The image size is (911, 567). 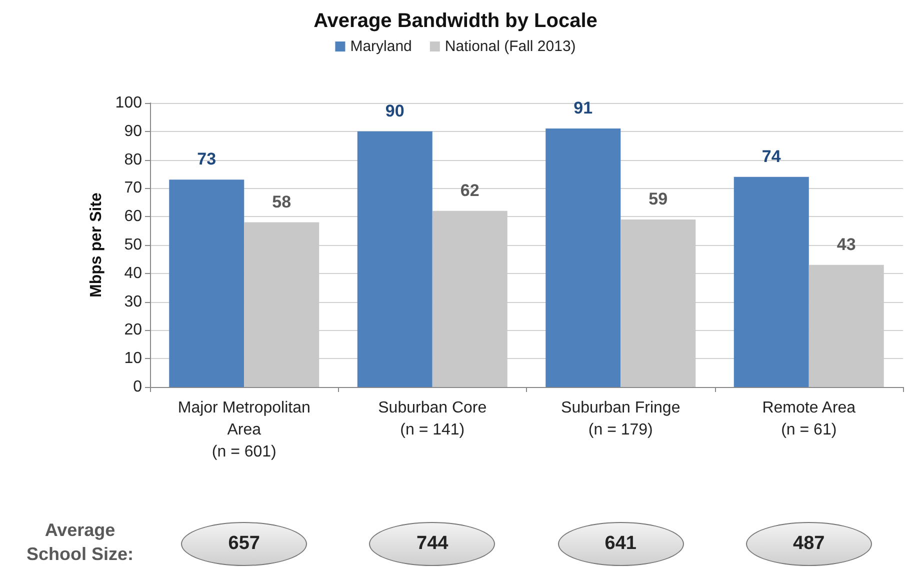 What do you see at coordinates (658, 198) in the screenshot?
I see `data-label: 59` at bounding box center [658, 198].